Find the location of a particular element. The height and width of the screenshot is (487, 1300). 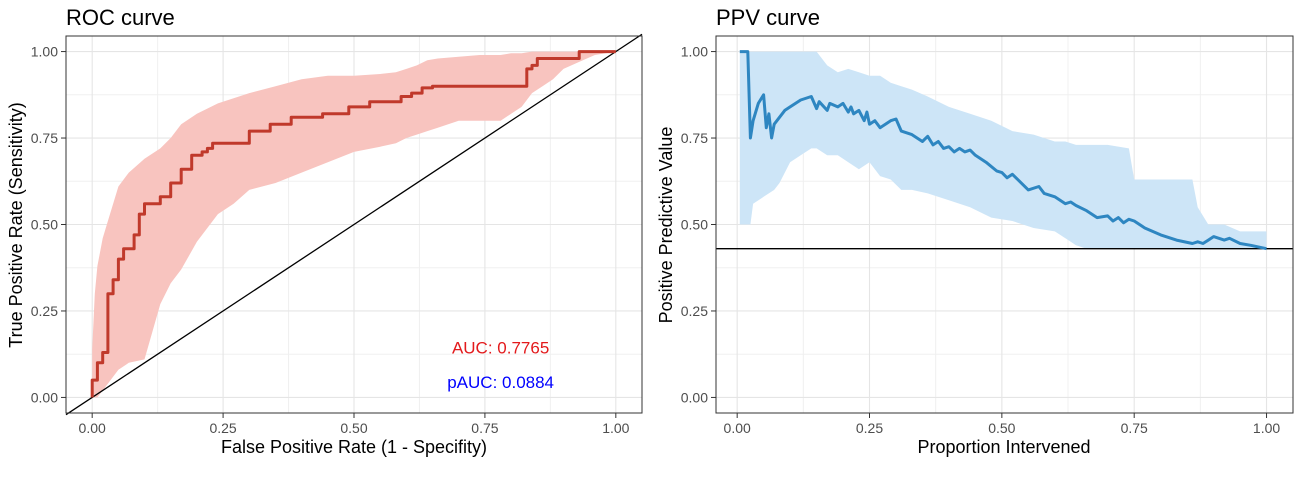

pauc-label: pAUC: 0.0884 is located at coordinates (500, 382).